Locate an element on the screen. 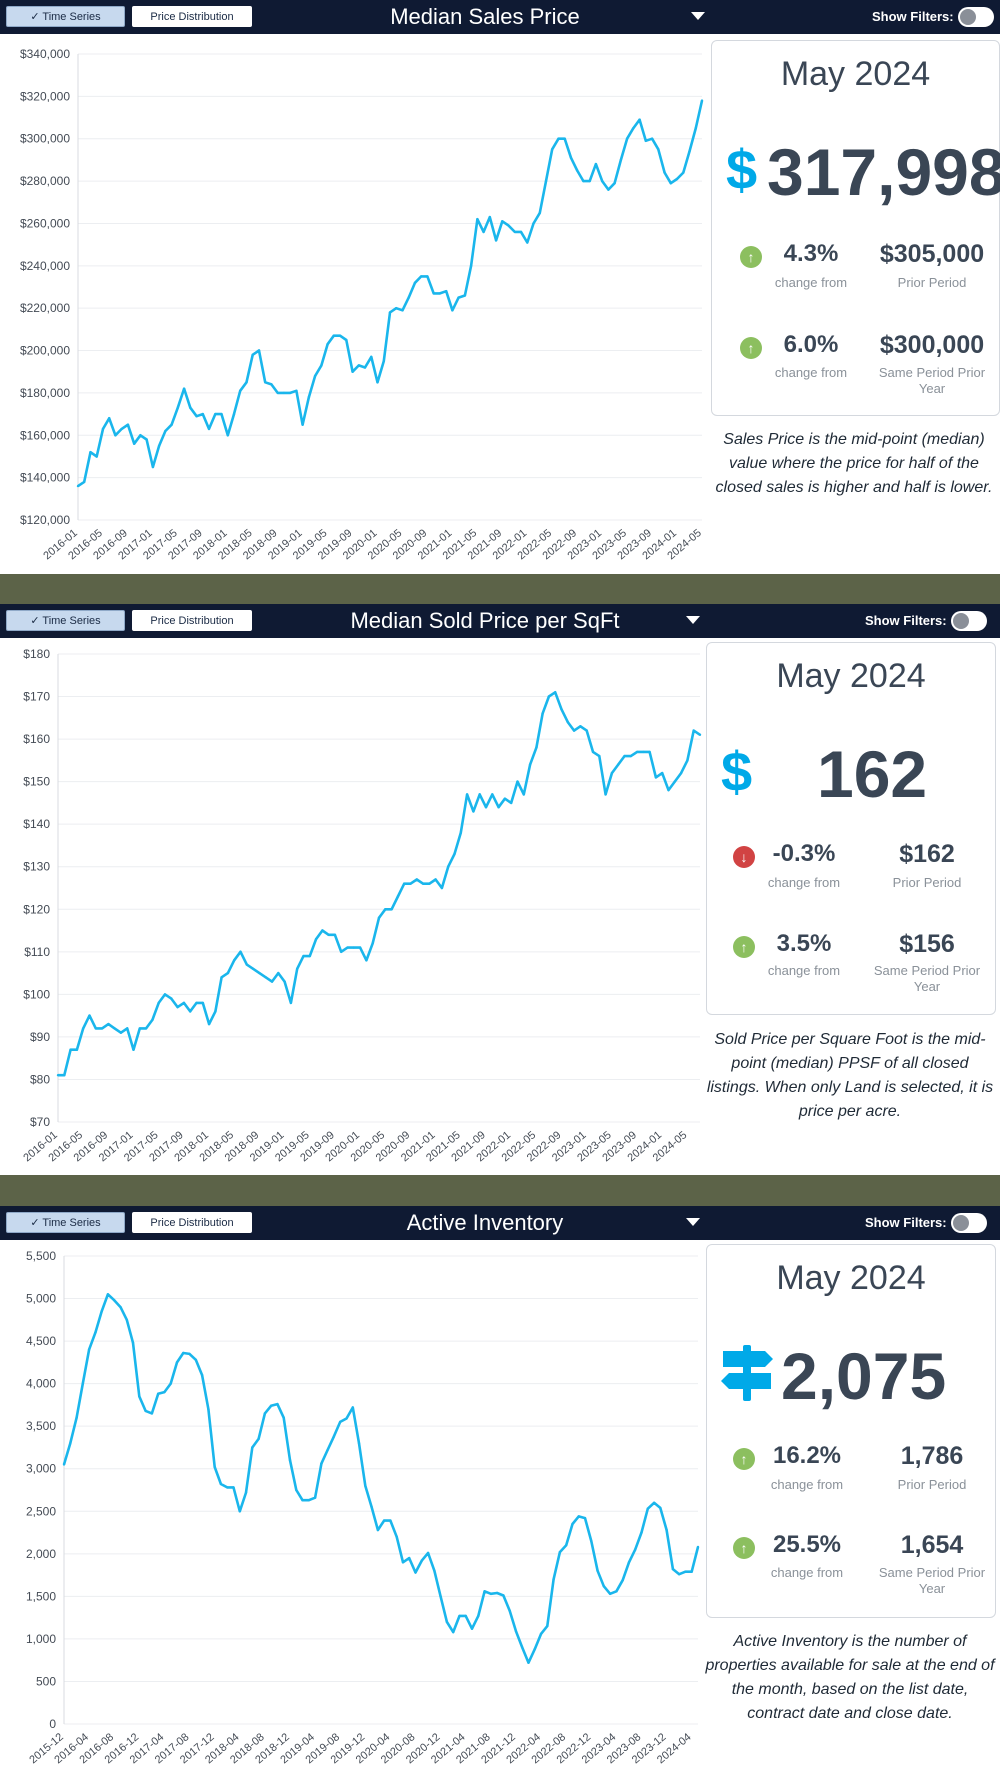 This screenshot has height=1778, width=1000. change-from-label: change from is located at coordinates (804, 970).